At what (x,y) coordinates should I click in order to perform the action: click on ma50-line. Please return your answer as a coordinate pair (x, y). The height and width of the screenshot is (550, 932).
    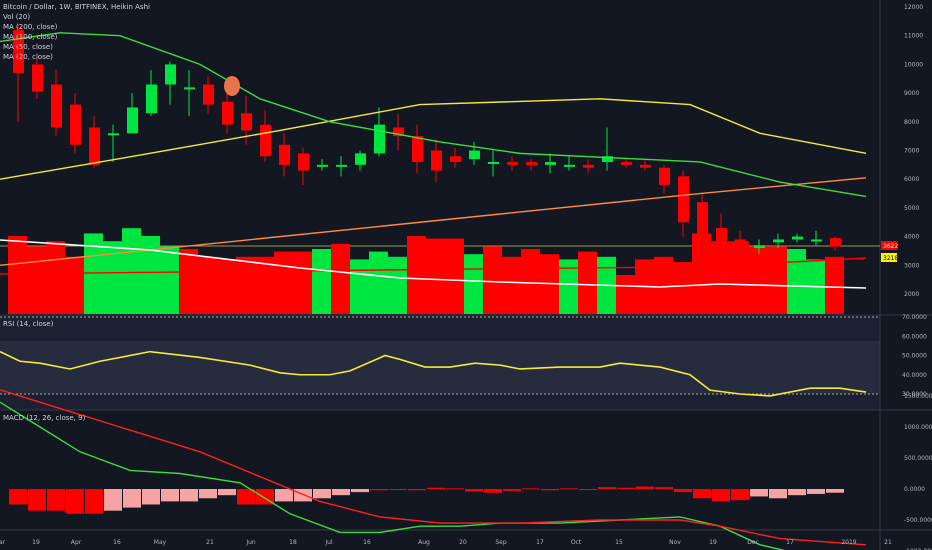
    Looking at the image, I should click on (433, 139).